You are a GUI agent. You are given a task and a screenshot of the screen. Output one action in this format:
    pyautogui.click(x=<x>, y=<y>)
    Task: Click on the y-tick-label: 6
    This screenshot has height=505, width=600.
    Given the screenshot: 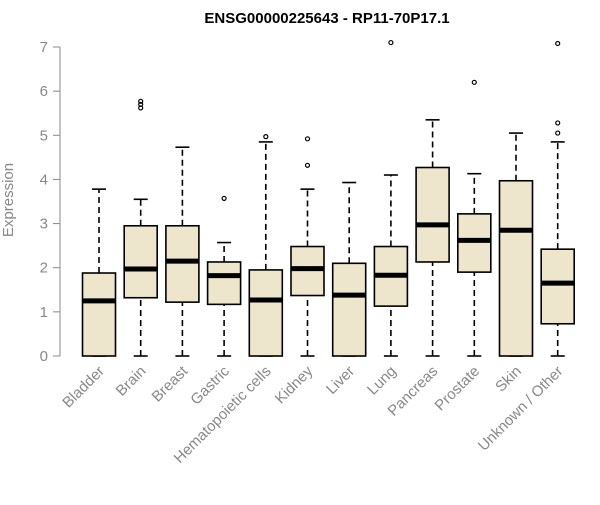 What is the action you would take?
    pyautogui.click(x=44, y=91)
    